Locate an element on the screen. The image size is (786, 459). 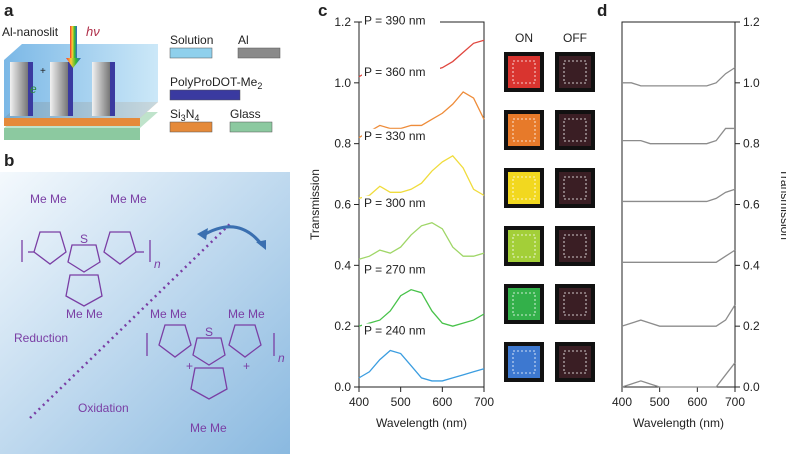
plot-frame is located at coordinates (678, 204).